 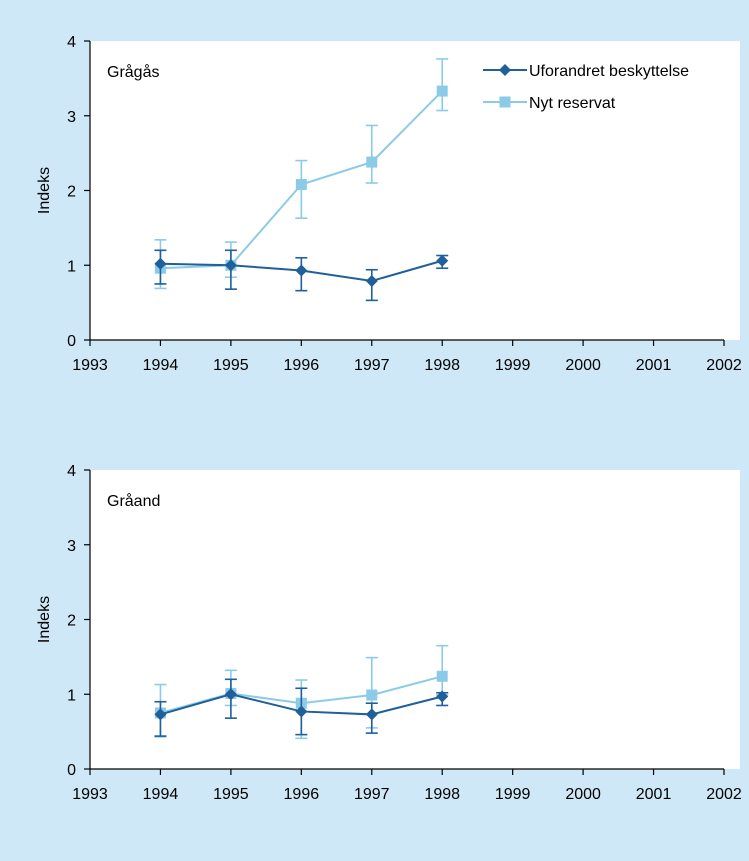 What do you see at coordinates (133, 501) in the screenshot?
I see `chart-title: Gråand` at bounding box center [133, 501].